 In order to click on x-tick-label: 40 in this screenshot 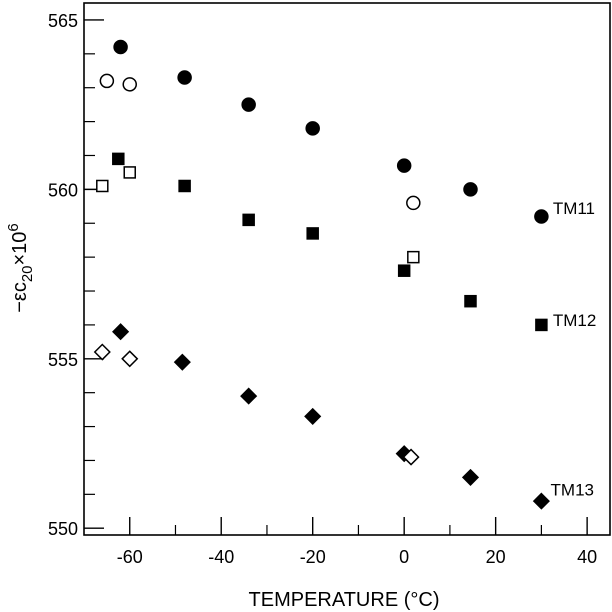, I will do `click(587, 557)`.